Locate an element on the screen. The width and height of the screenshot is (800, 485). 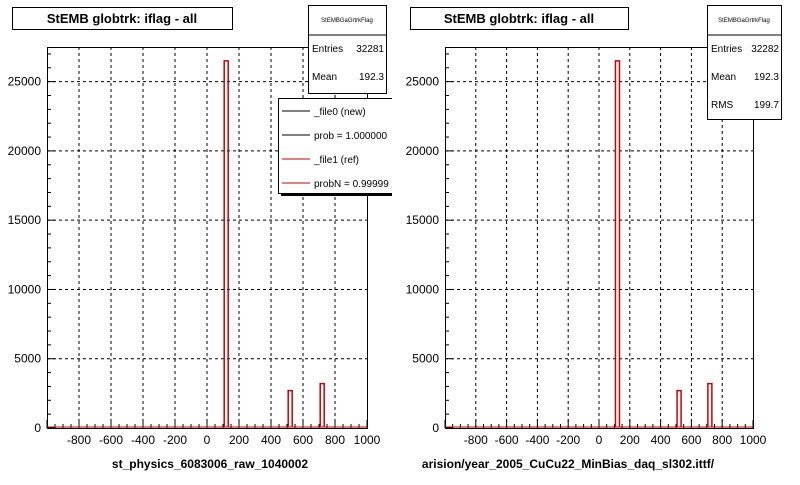
legend-box is located at coordinates (335, 146).